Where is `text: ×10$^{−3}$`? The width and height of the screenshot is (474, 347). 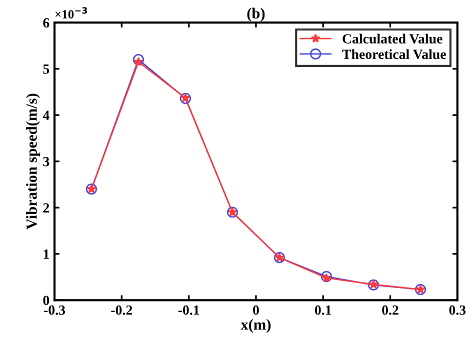 text: ×10$^{−3}$ is located at coordinates (71, 13).